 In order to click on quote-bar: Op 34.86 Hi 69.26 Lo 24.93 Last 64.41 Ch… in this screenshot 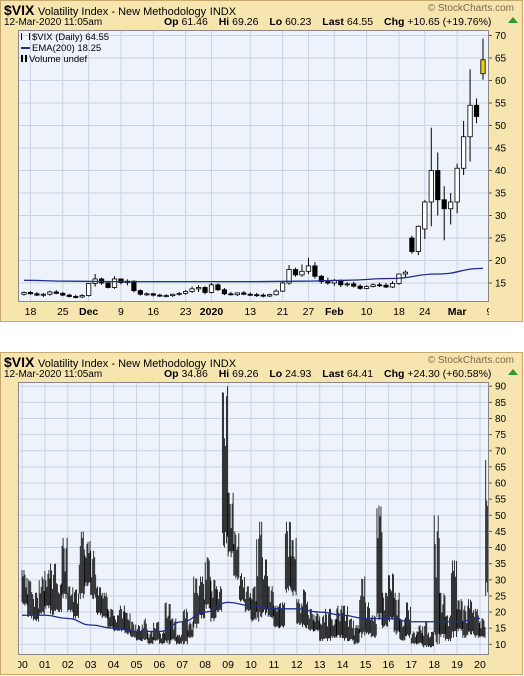, I will do `click(328, 374)`.